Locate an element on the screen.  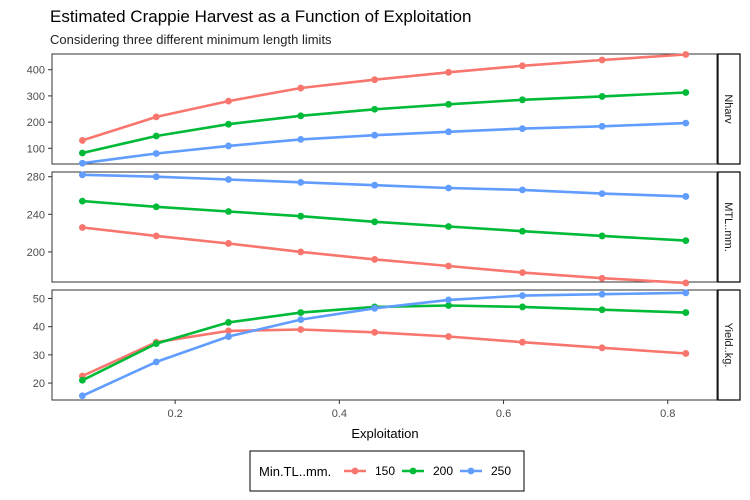
x-tick-label: 0.2 is located at coordinates (174, 414).